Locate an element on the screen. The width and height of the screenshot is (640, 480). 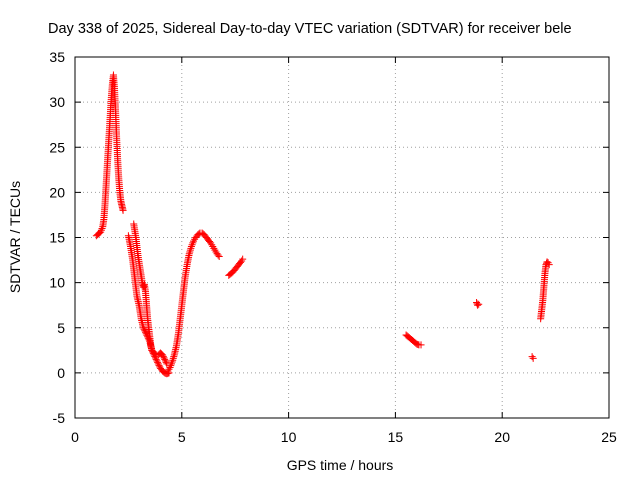
x-tick-label: 15 is located at coordinates (396, 437).